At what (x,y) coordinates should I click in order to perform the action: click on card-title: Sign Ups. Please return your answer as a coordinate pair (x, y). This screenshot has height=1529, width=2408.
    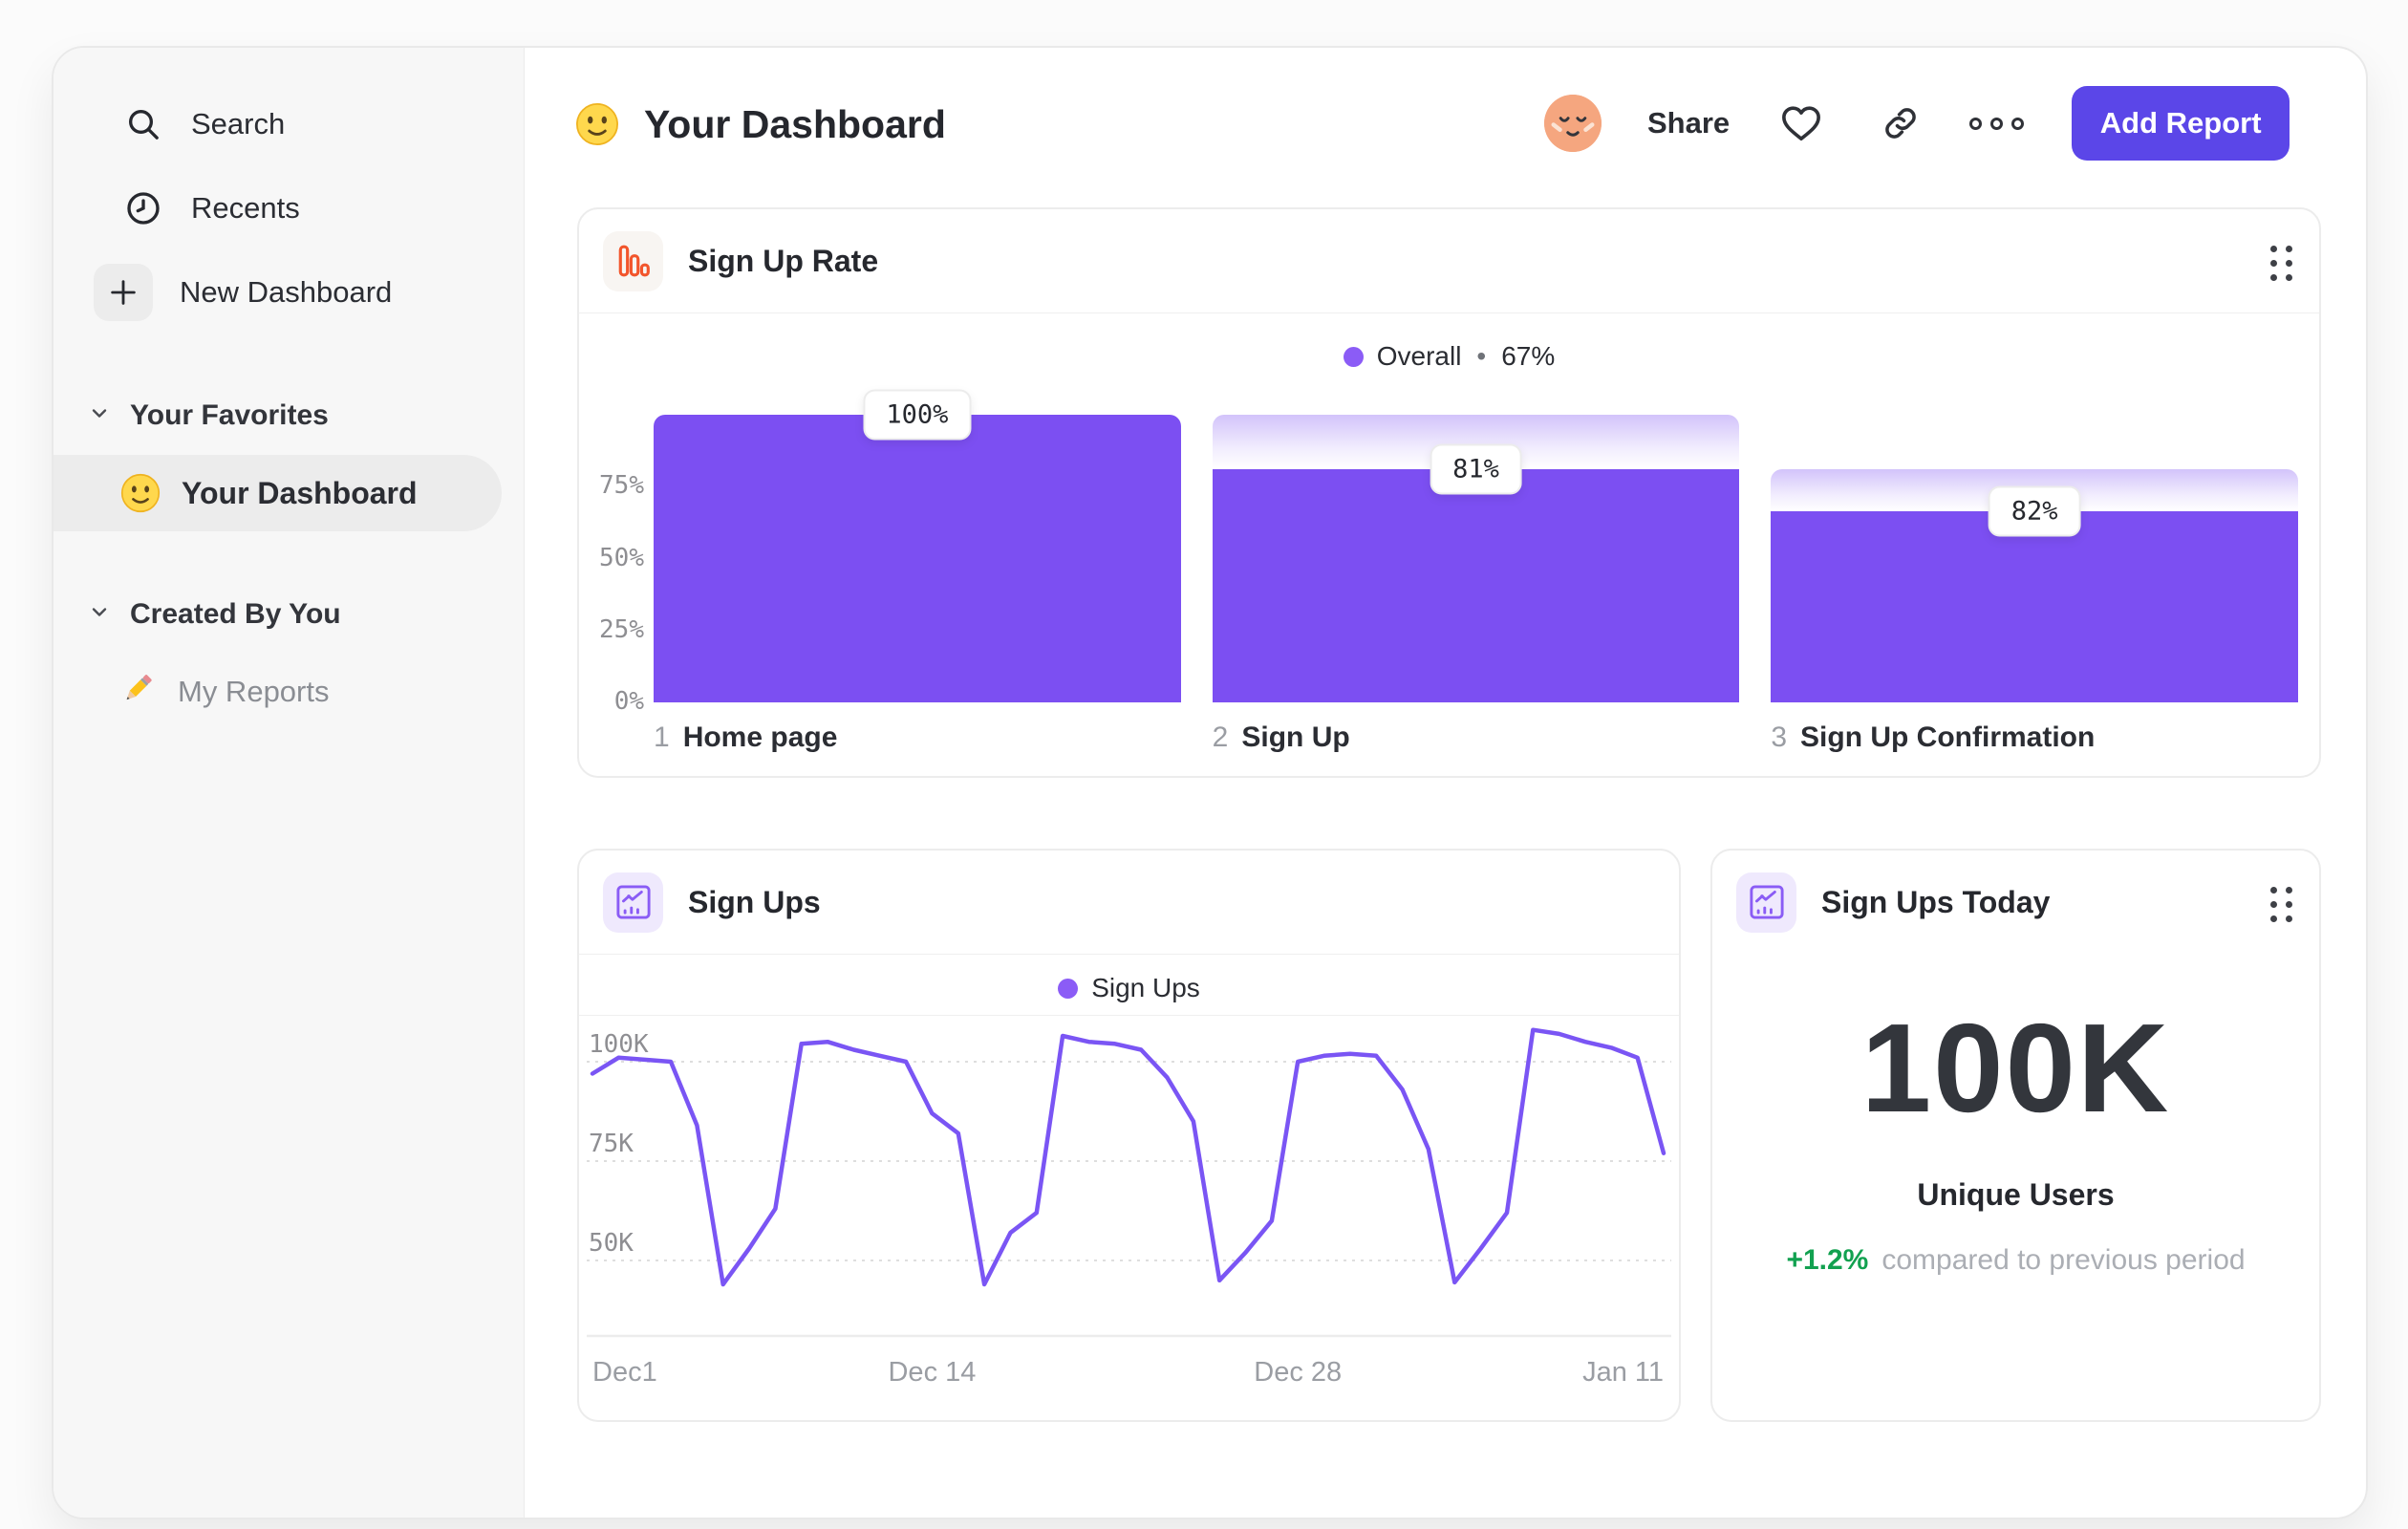
    Looking at the image, I should click on (755, 901).